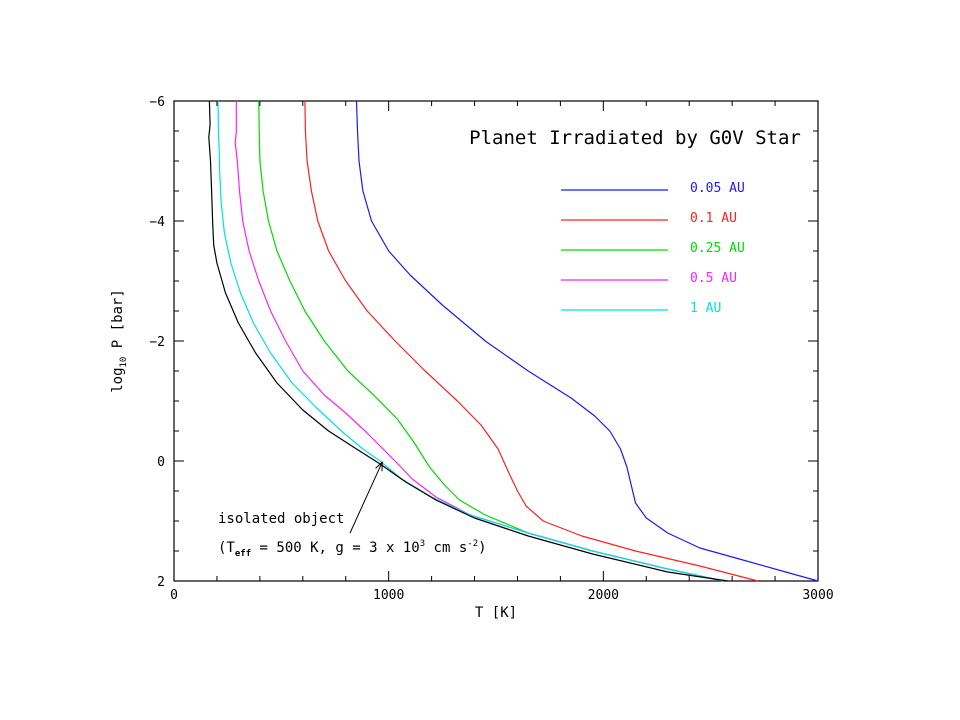  What do you see at coordinates (281, 519) in the screenshot?
I see `annotation-label: isolated object` at bounding box center [281, 519].